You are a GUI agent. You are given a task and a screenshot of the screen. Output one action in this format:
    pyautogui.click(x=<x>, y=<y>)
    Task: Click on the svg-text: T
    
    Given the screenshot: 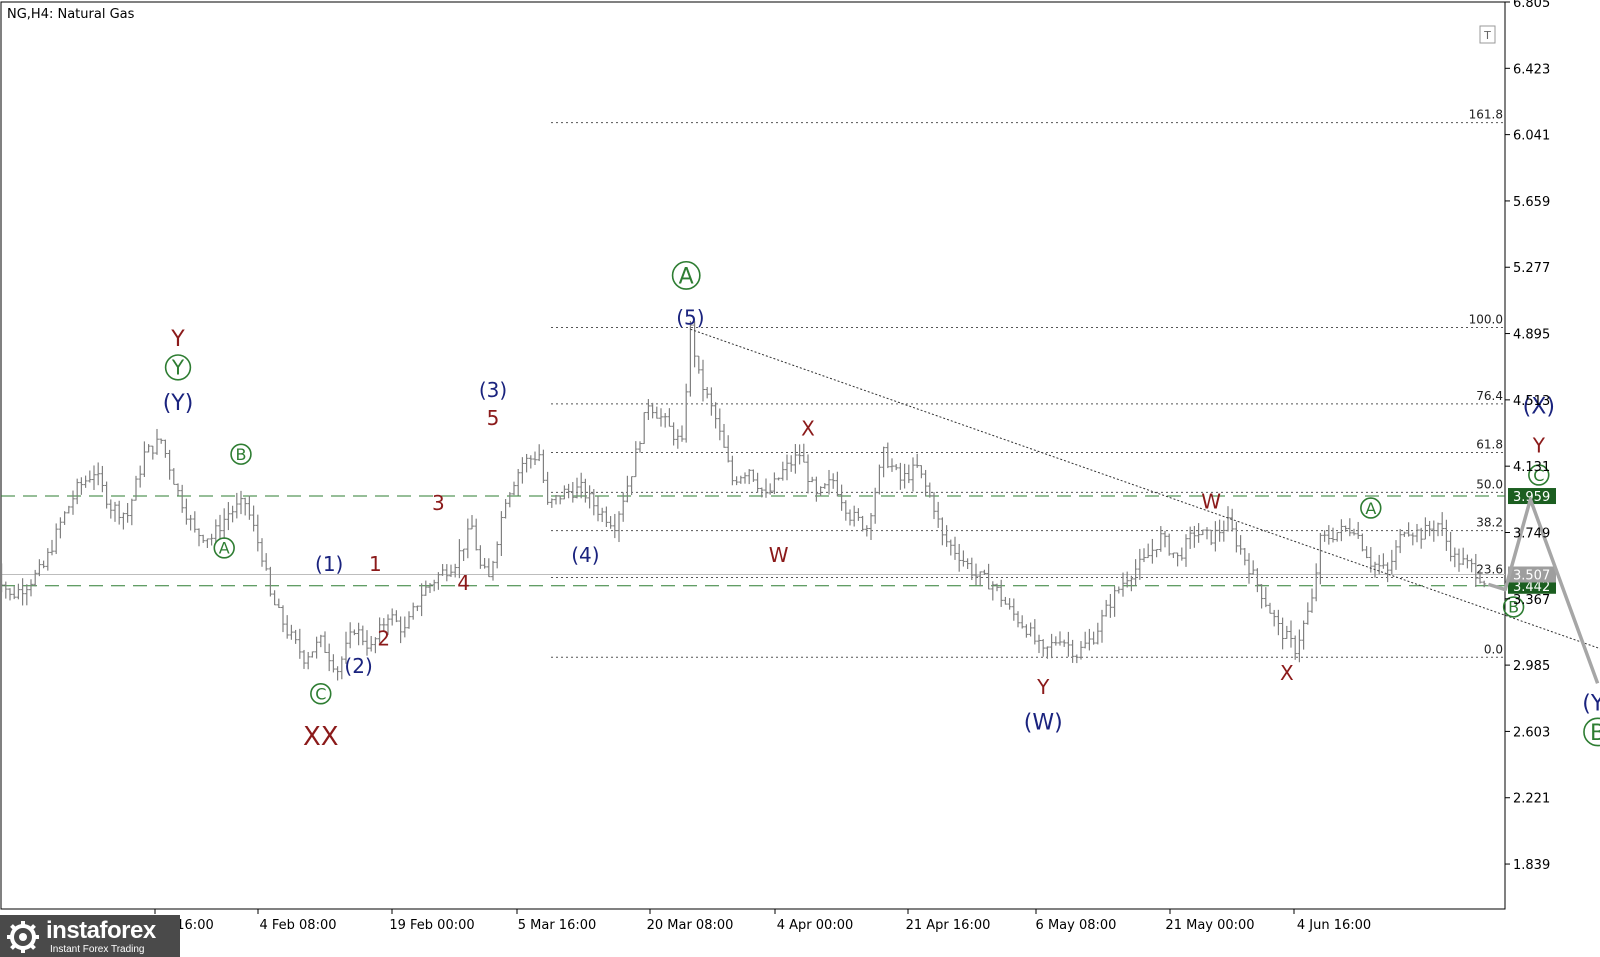 What is the action you would take?
    pyautogui.click(x=1487, y=35)
    